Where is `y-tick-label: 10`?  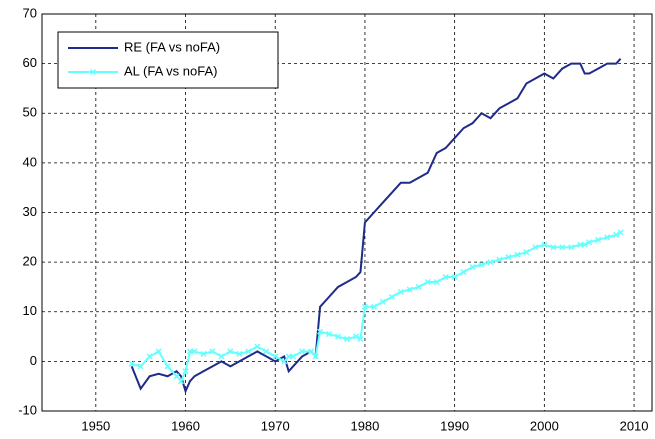
y-tick-label: 10 is located at coordinates (30, 310).